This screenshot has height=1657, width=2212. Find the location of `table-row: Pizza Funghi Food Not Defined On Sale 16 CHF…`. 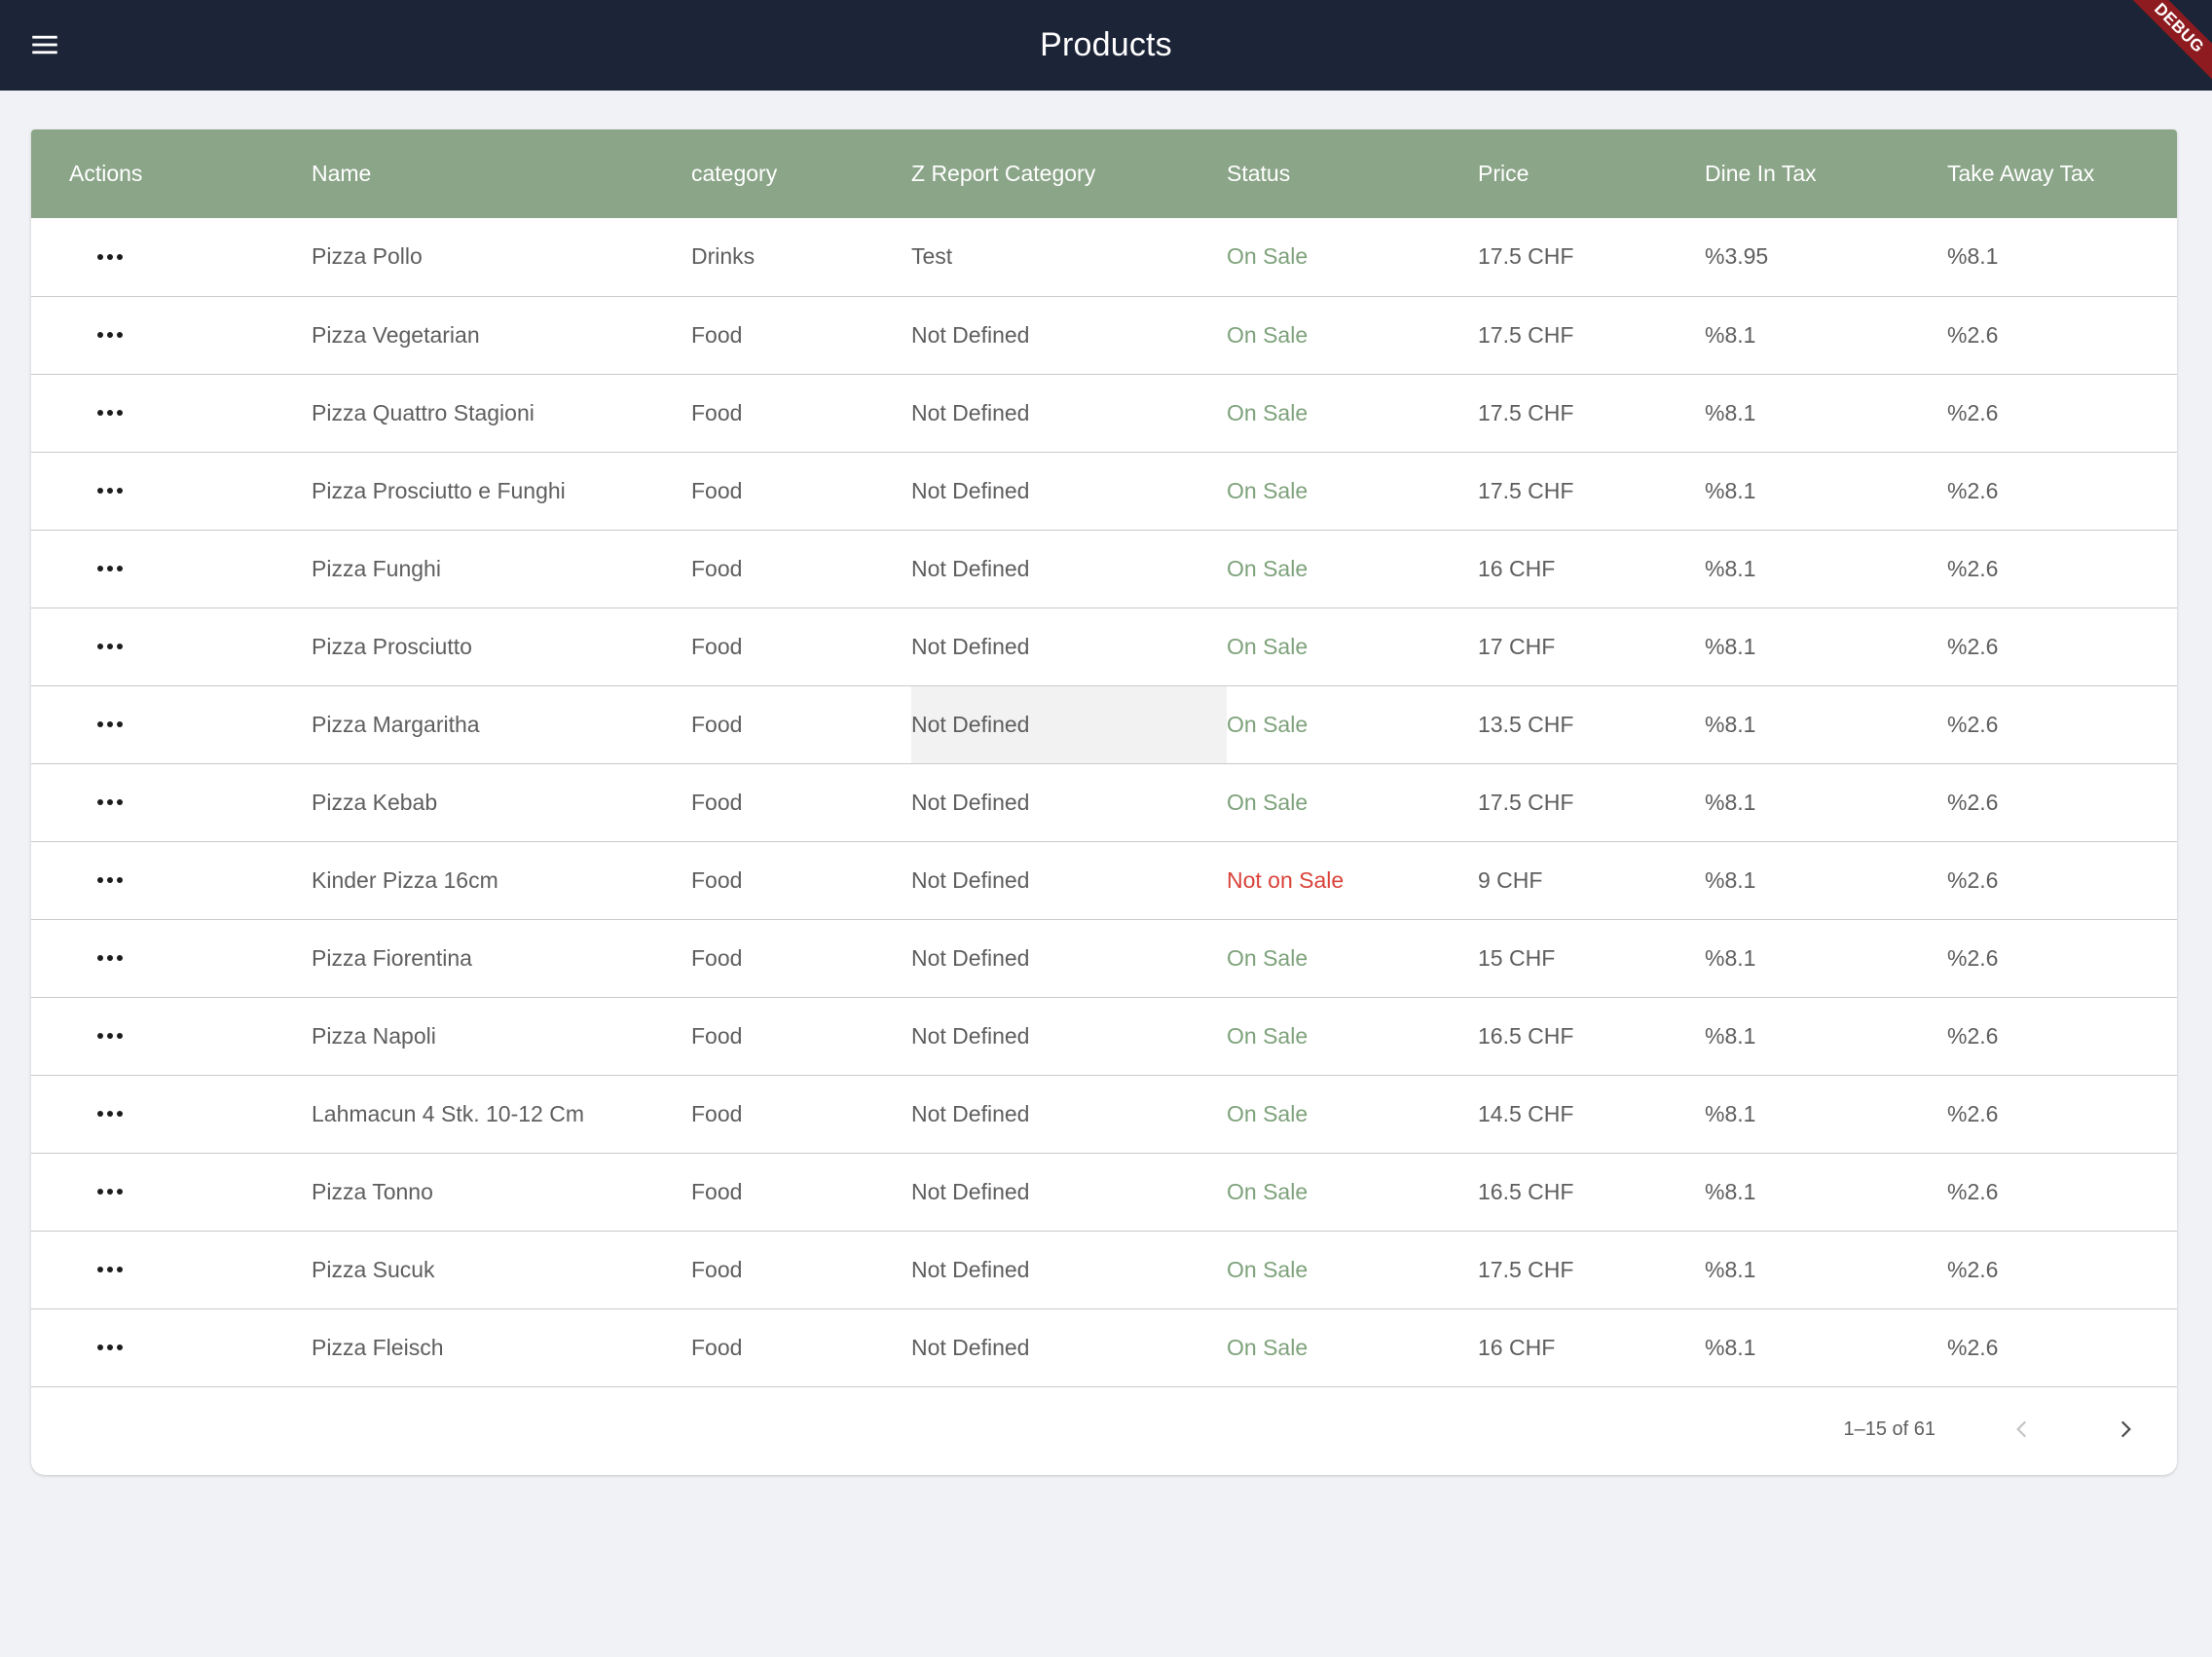

table-row: Pizza Funghi Food Not Defined On Sale 16 CHF… is located at coordinates (1104, 569).